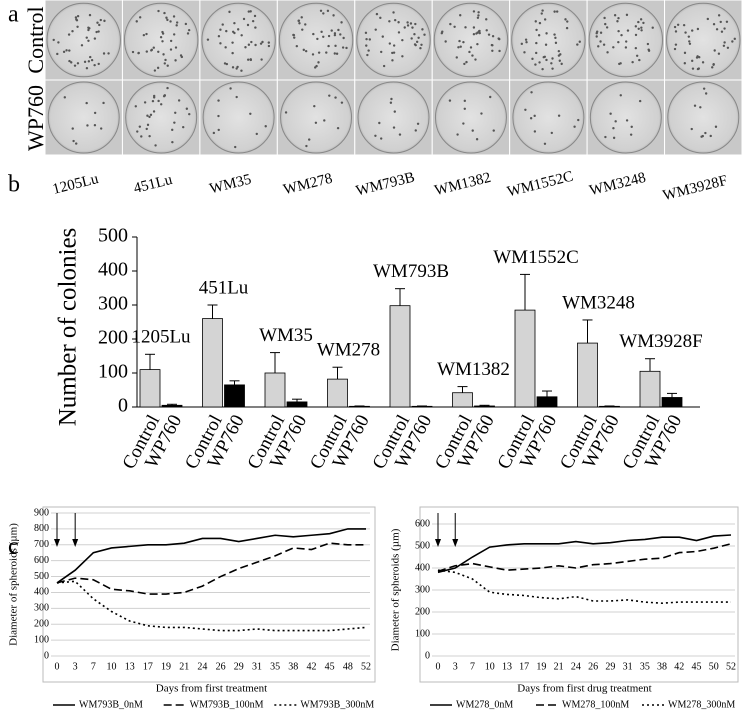  What do you see at coordinates (472, 666) in the screenshot?
I see `x-tick-label: 7` at bounding box center [472, 666].